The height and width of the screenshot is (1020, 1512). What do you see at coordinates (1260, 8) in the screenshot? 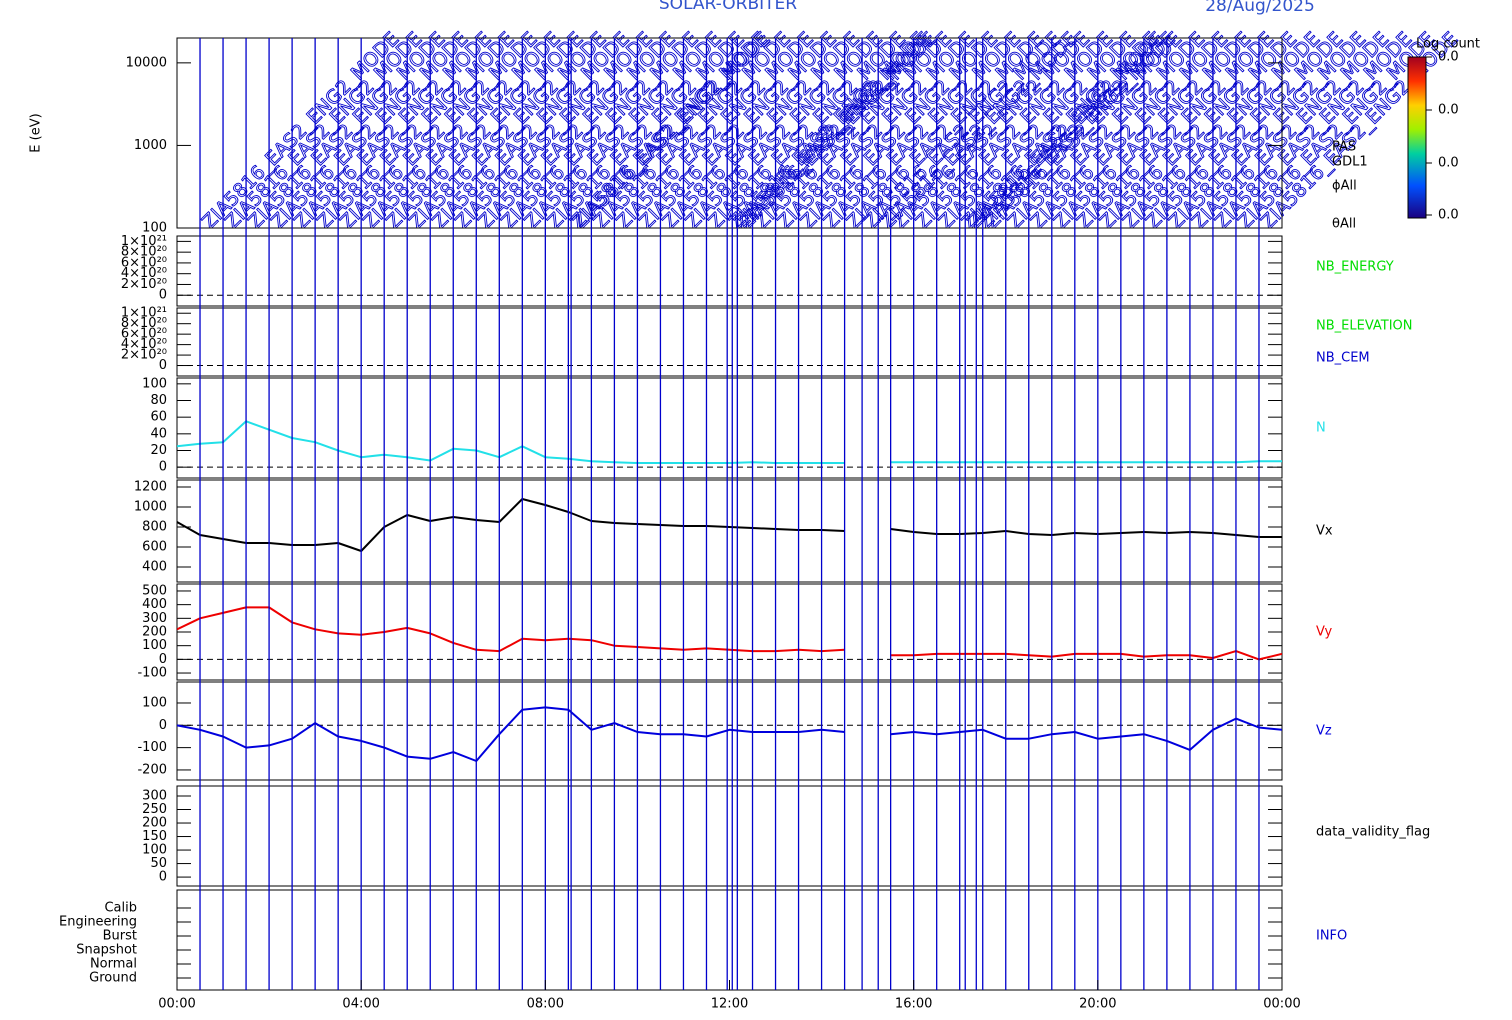
I see `date: 28/Aug/2025` at bounding box center [1260, 8].